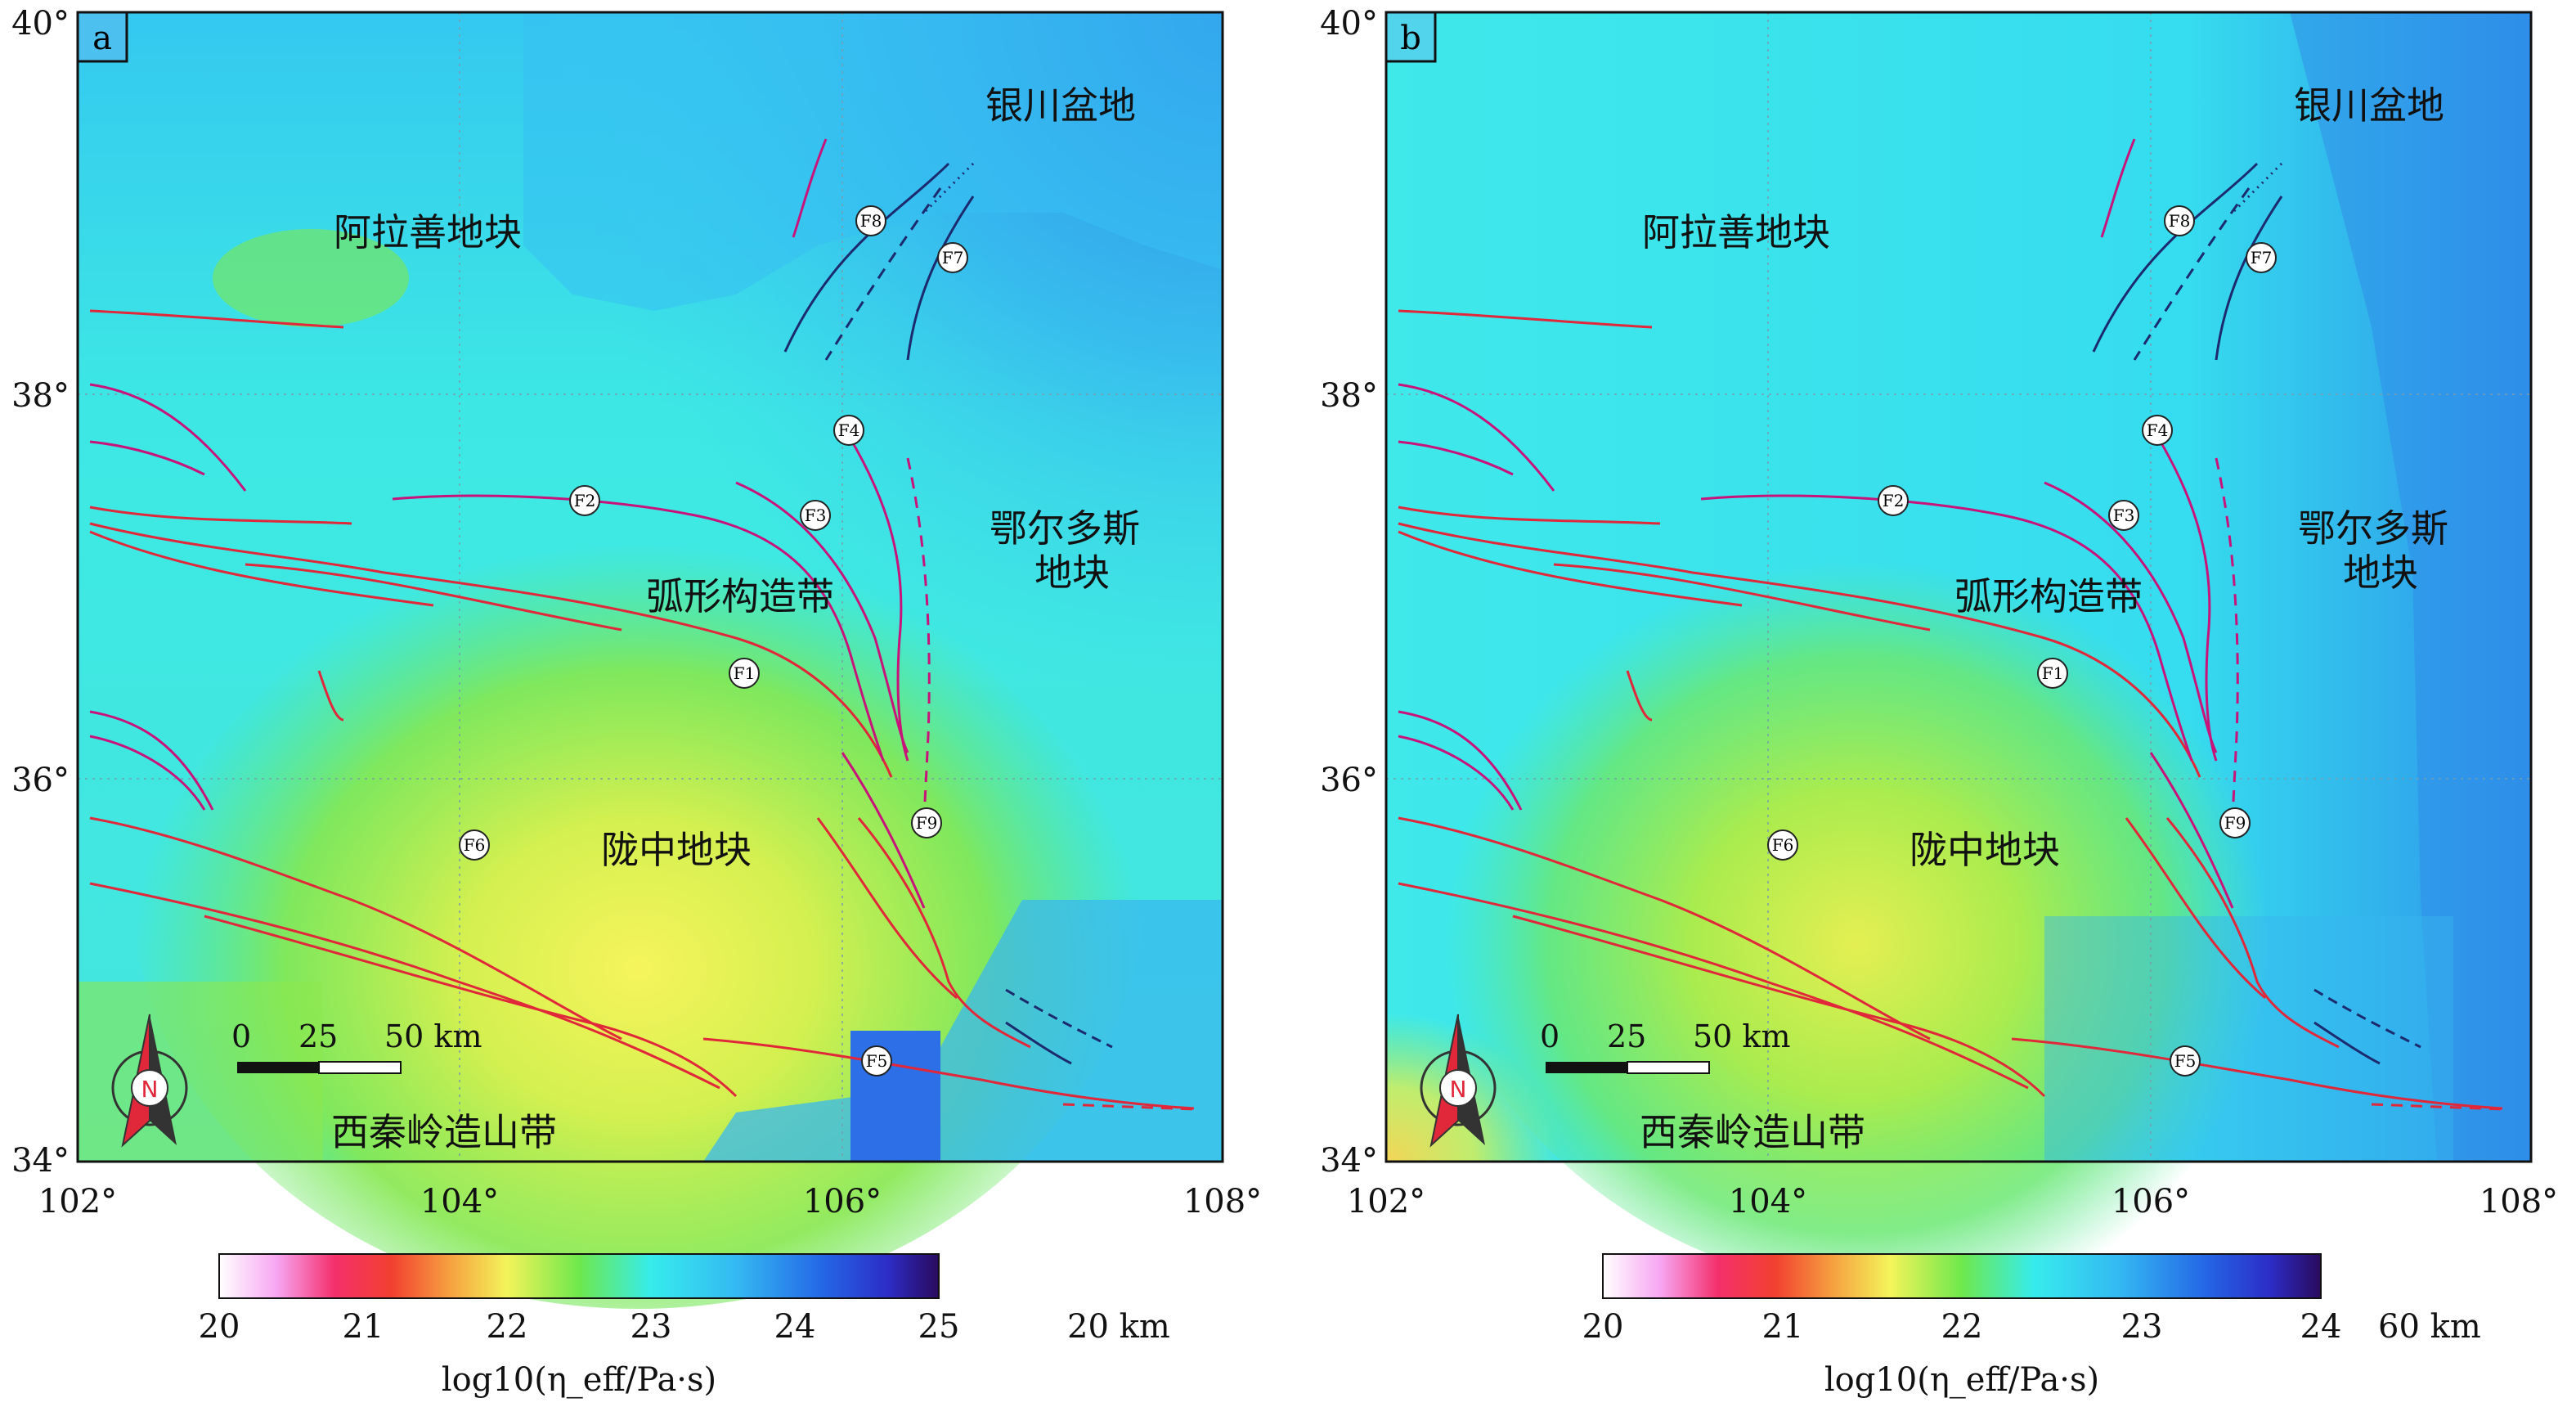 The width and height of the screenshot is (2576, 1416). What do you see at coordinates (1666, 1046) in the screenshot?
I see `panel-b-scale-bar: 0 25 50 km` at bounding box center [1666, 1046].